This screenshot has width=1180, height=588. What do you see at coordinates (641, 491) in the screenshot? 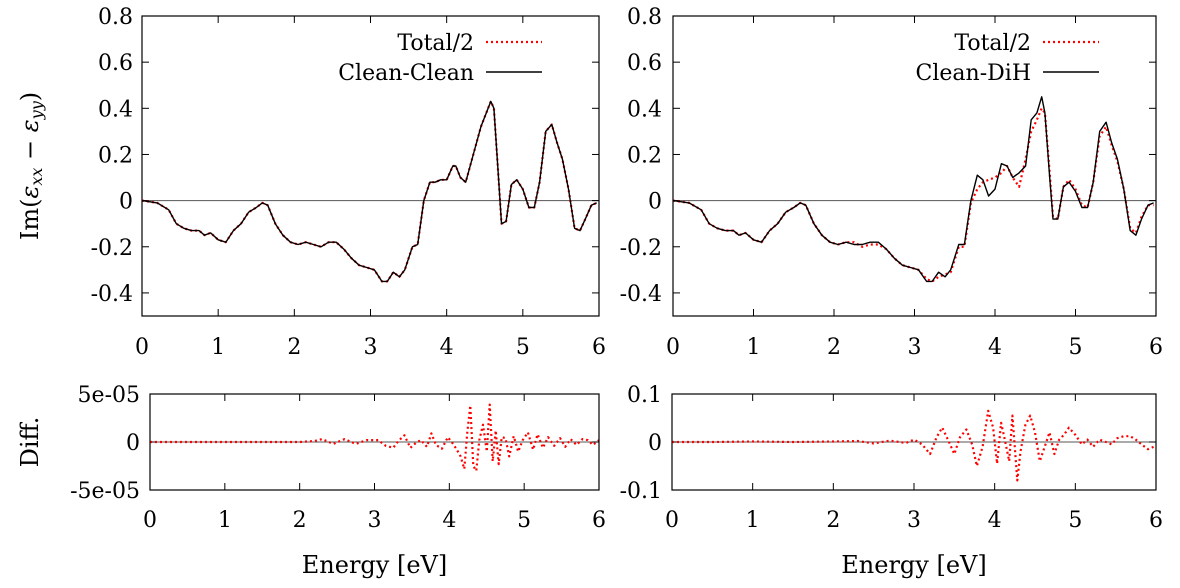
I see `y-tick-label: -0.1` at bounding box center [641, 491].